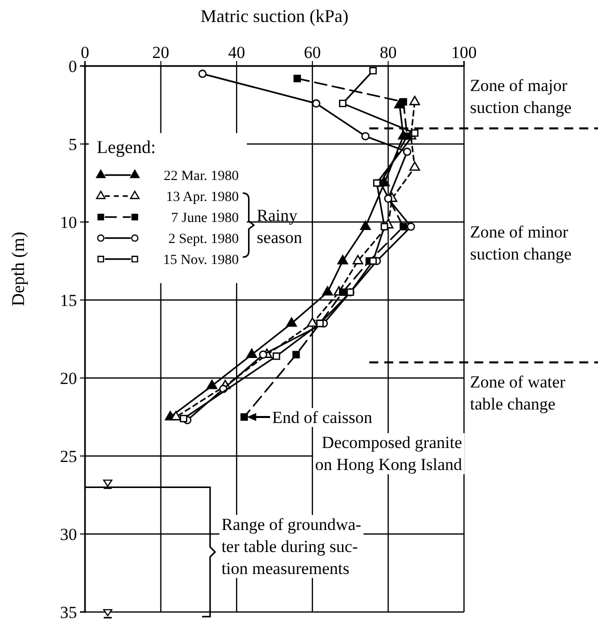 The image size is (598, 624). Describe the element at coordinates (388, 453) in the screenshot. I see `annotation: Decomposed granite on Hong Kong Island` at that location.